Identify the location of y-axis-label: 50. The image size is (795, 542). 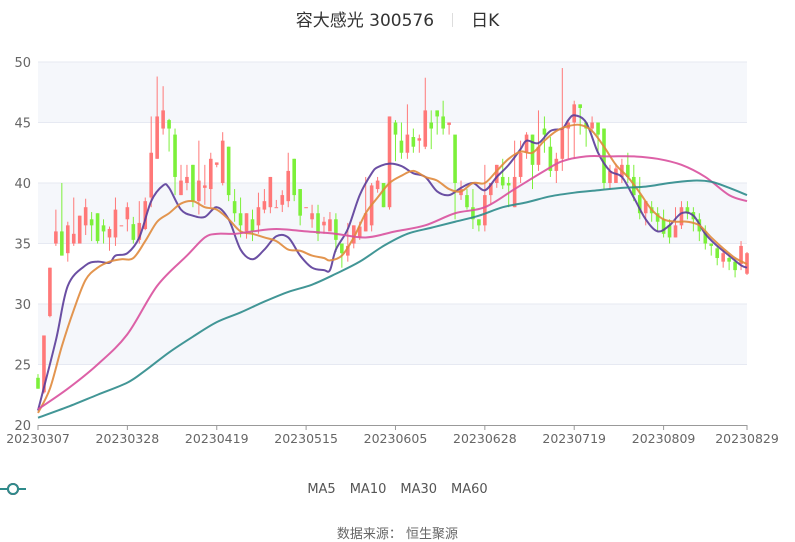
(22, 63).